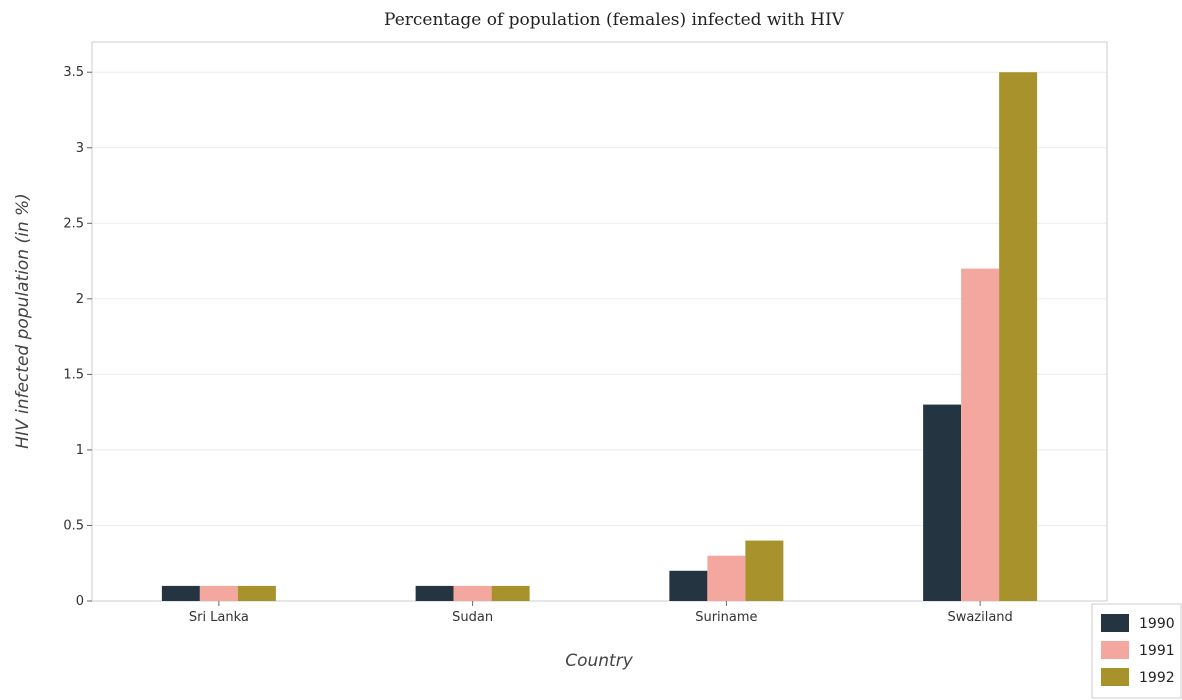 The image size is (1182, 700). Describe the element at coordinates (80, 450) in the screenshot. I see `y-tick-label: 1` at that location.